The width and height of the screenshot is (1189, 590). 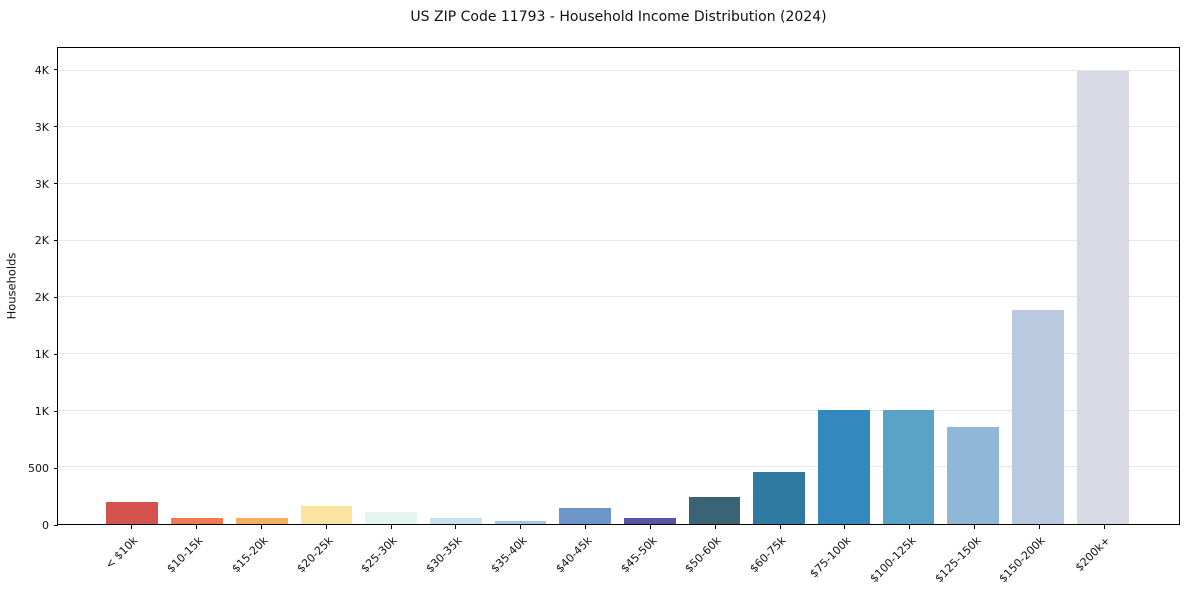 I want to click on x-tick: < $10k, so click(x=131, y=557).